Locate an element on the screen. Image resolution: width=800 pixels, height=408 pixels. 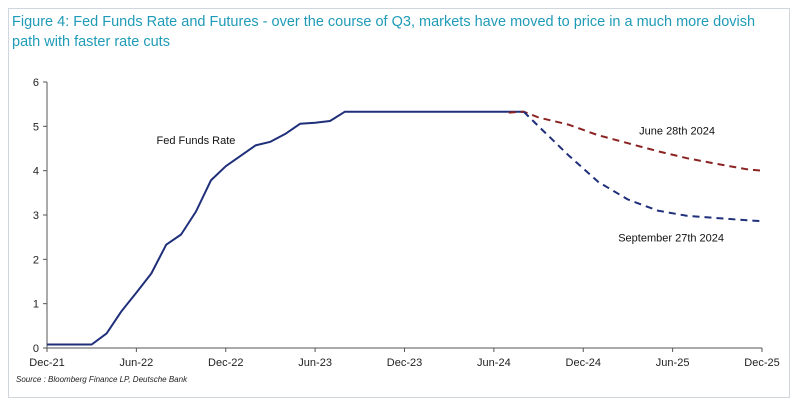
x-tick-label: Jun-24 is located at coordinates (494, 363).